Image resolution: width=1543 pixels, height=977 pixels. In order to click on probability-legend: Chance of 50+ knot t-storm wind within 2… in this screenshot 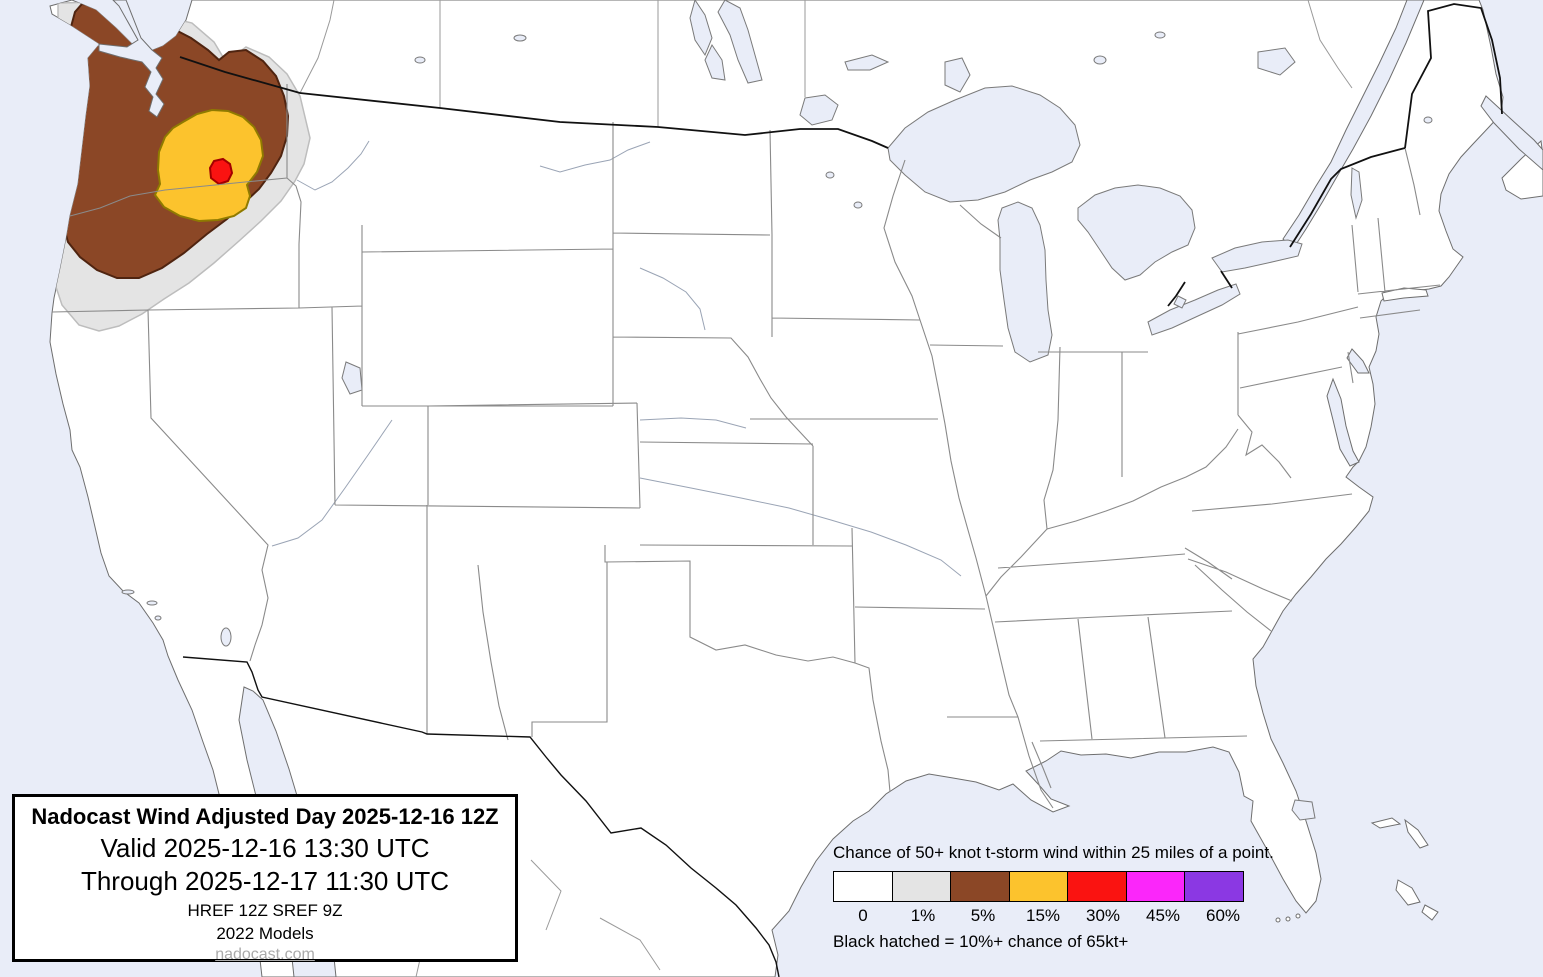, I will do `click(1053, 897)`.